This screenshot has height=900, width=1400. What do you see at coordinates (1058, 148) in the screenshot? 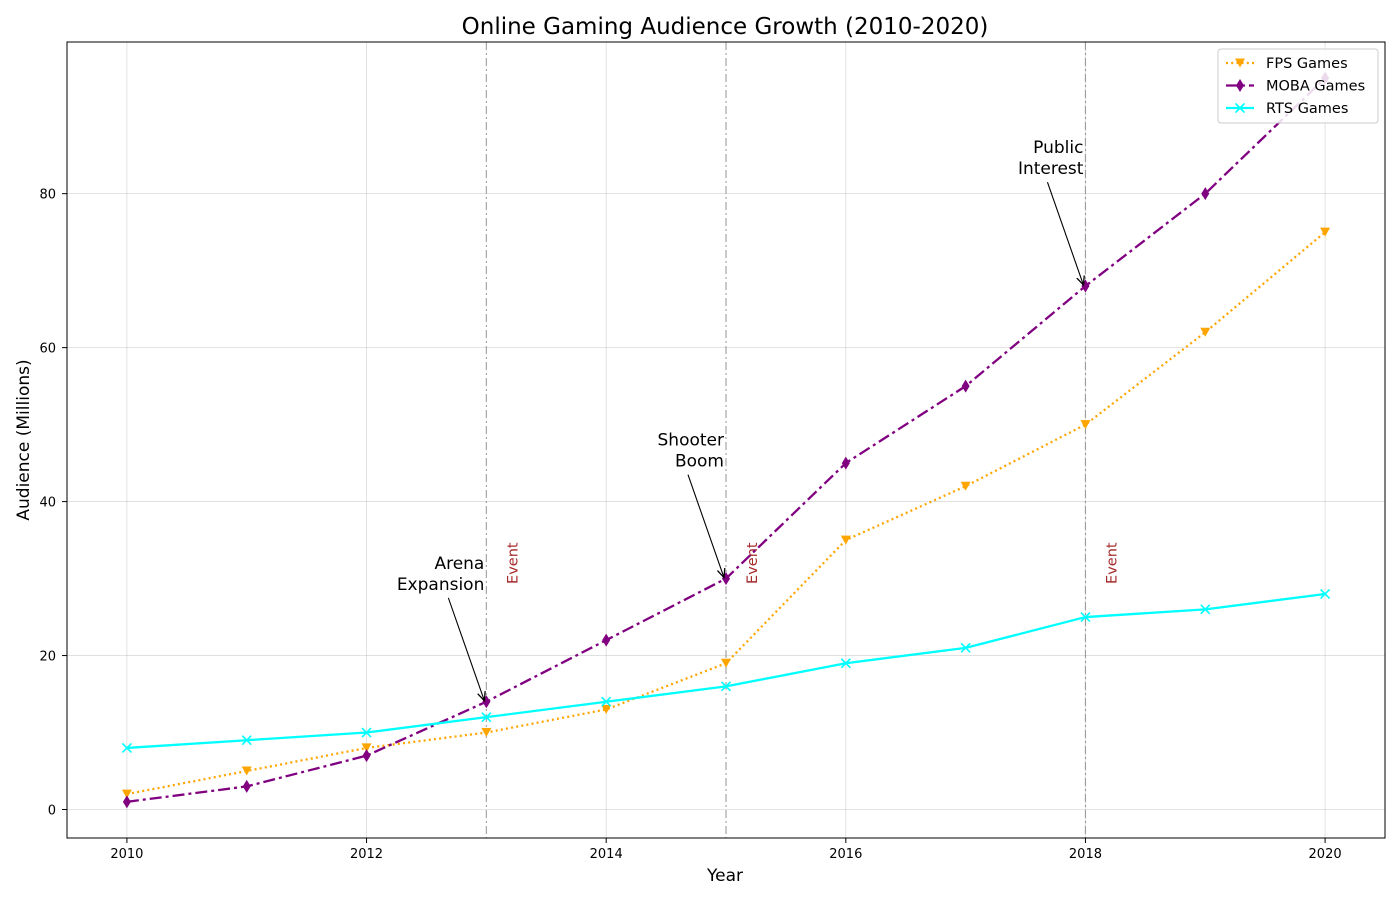
I see `annotation-line: Public` at bounding box center [1058, 148].